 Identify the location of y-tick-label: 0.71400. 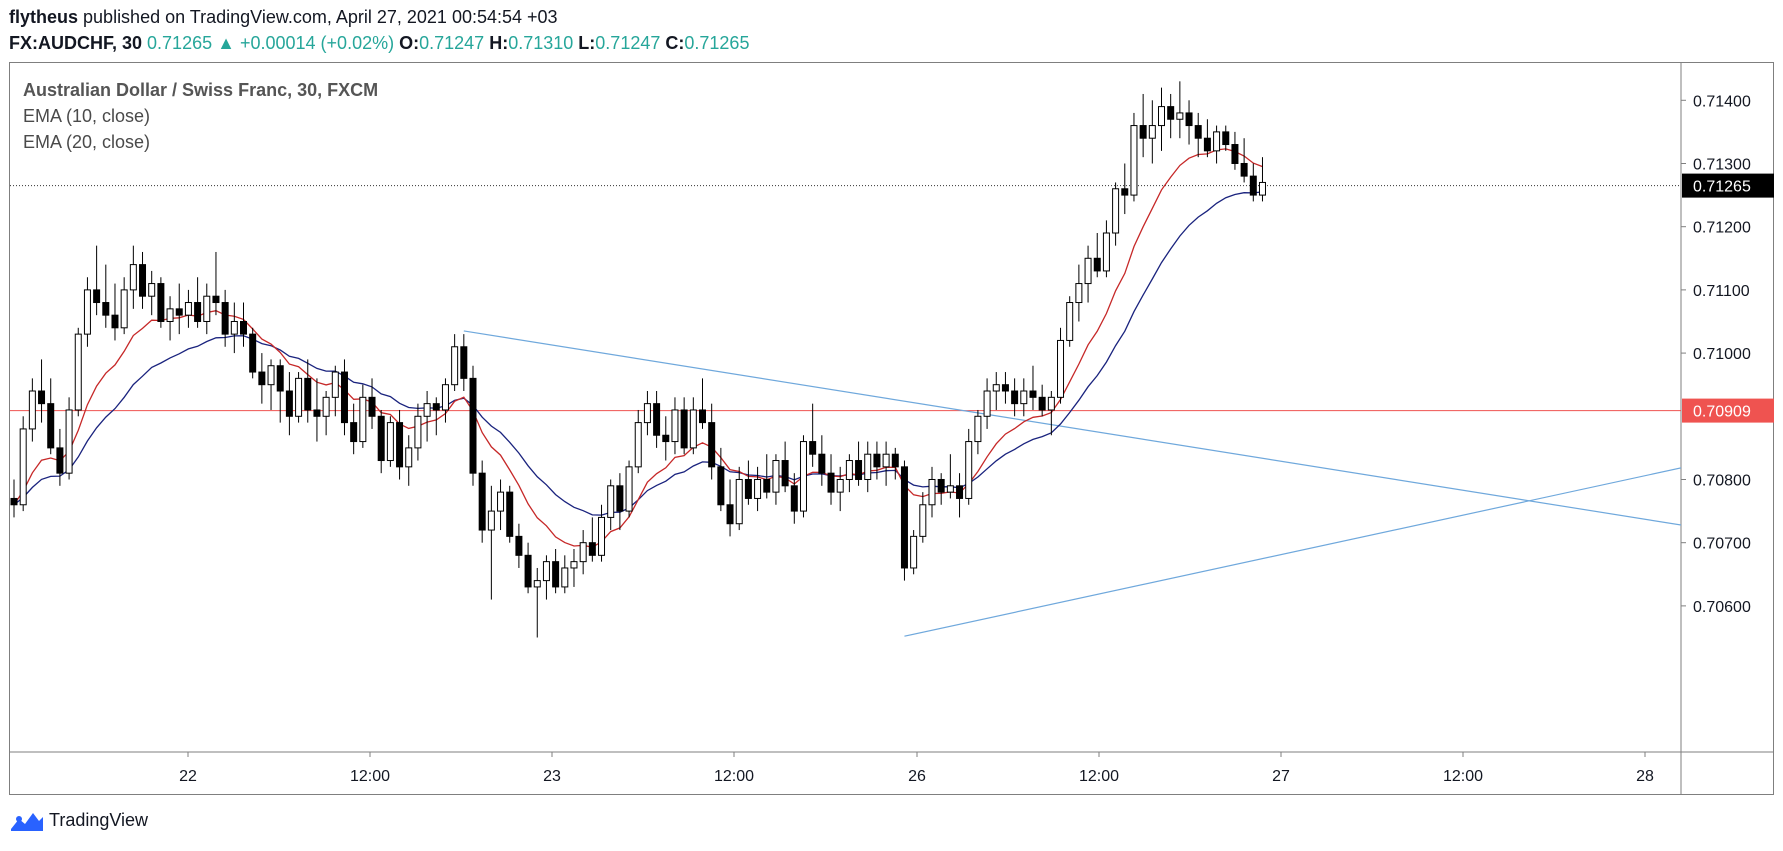
(1722, 101).